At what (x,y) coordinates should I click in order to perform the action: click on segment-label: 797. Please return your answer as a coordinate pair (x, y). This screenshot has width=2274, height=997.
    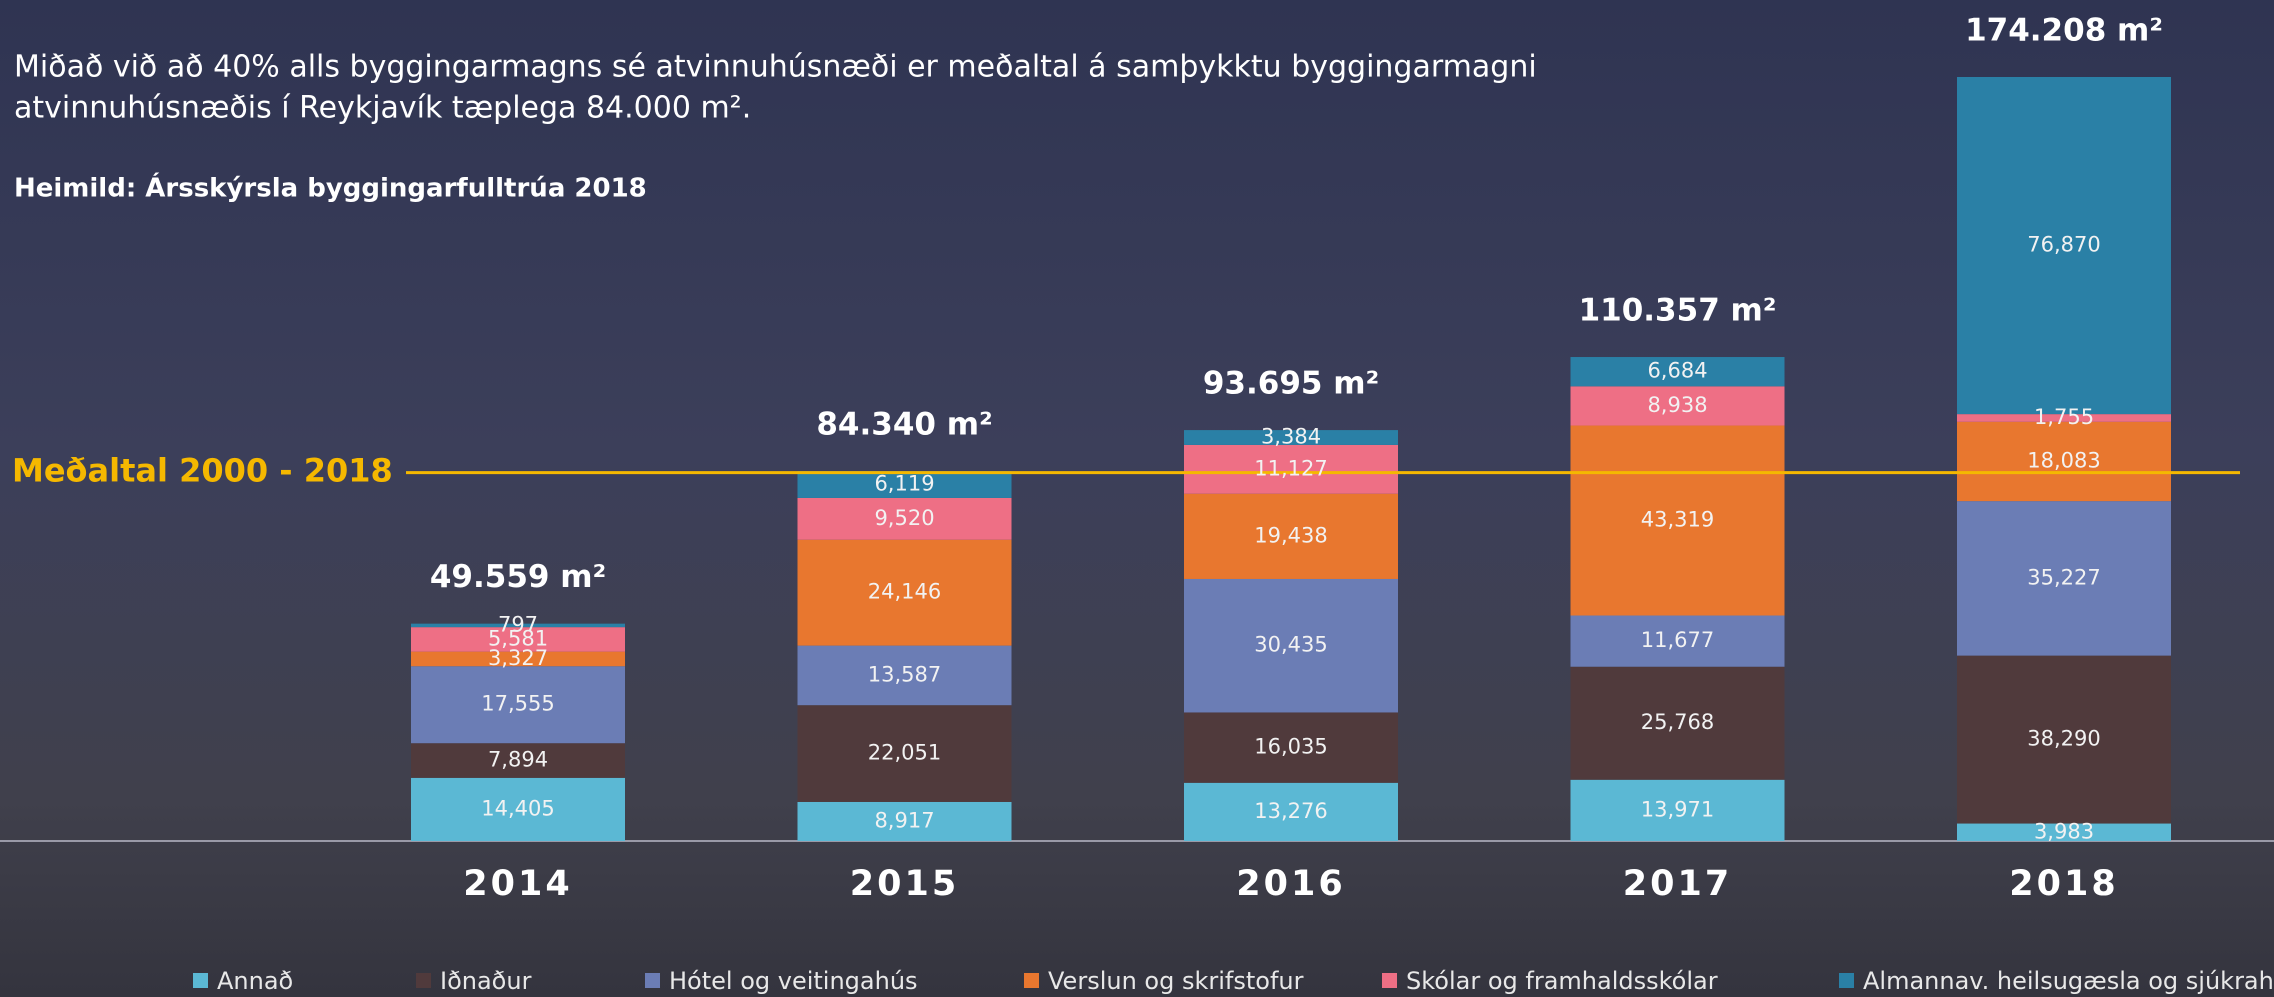
    Looking at the image, I should click on (518, 624).